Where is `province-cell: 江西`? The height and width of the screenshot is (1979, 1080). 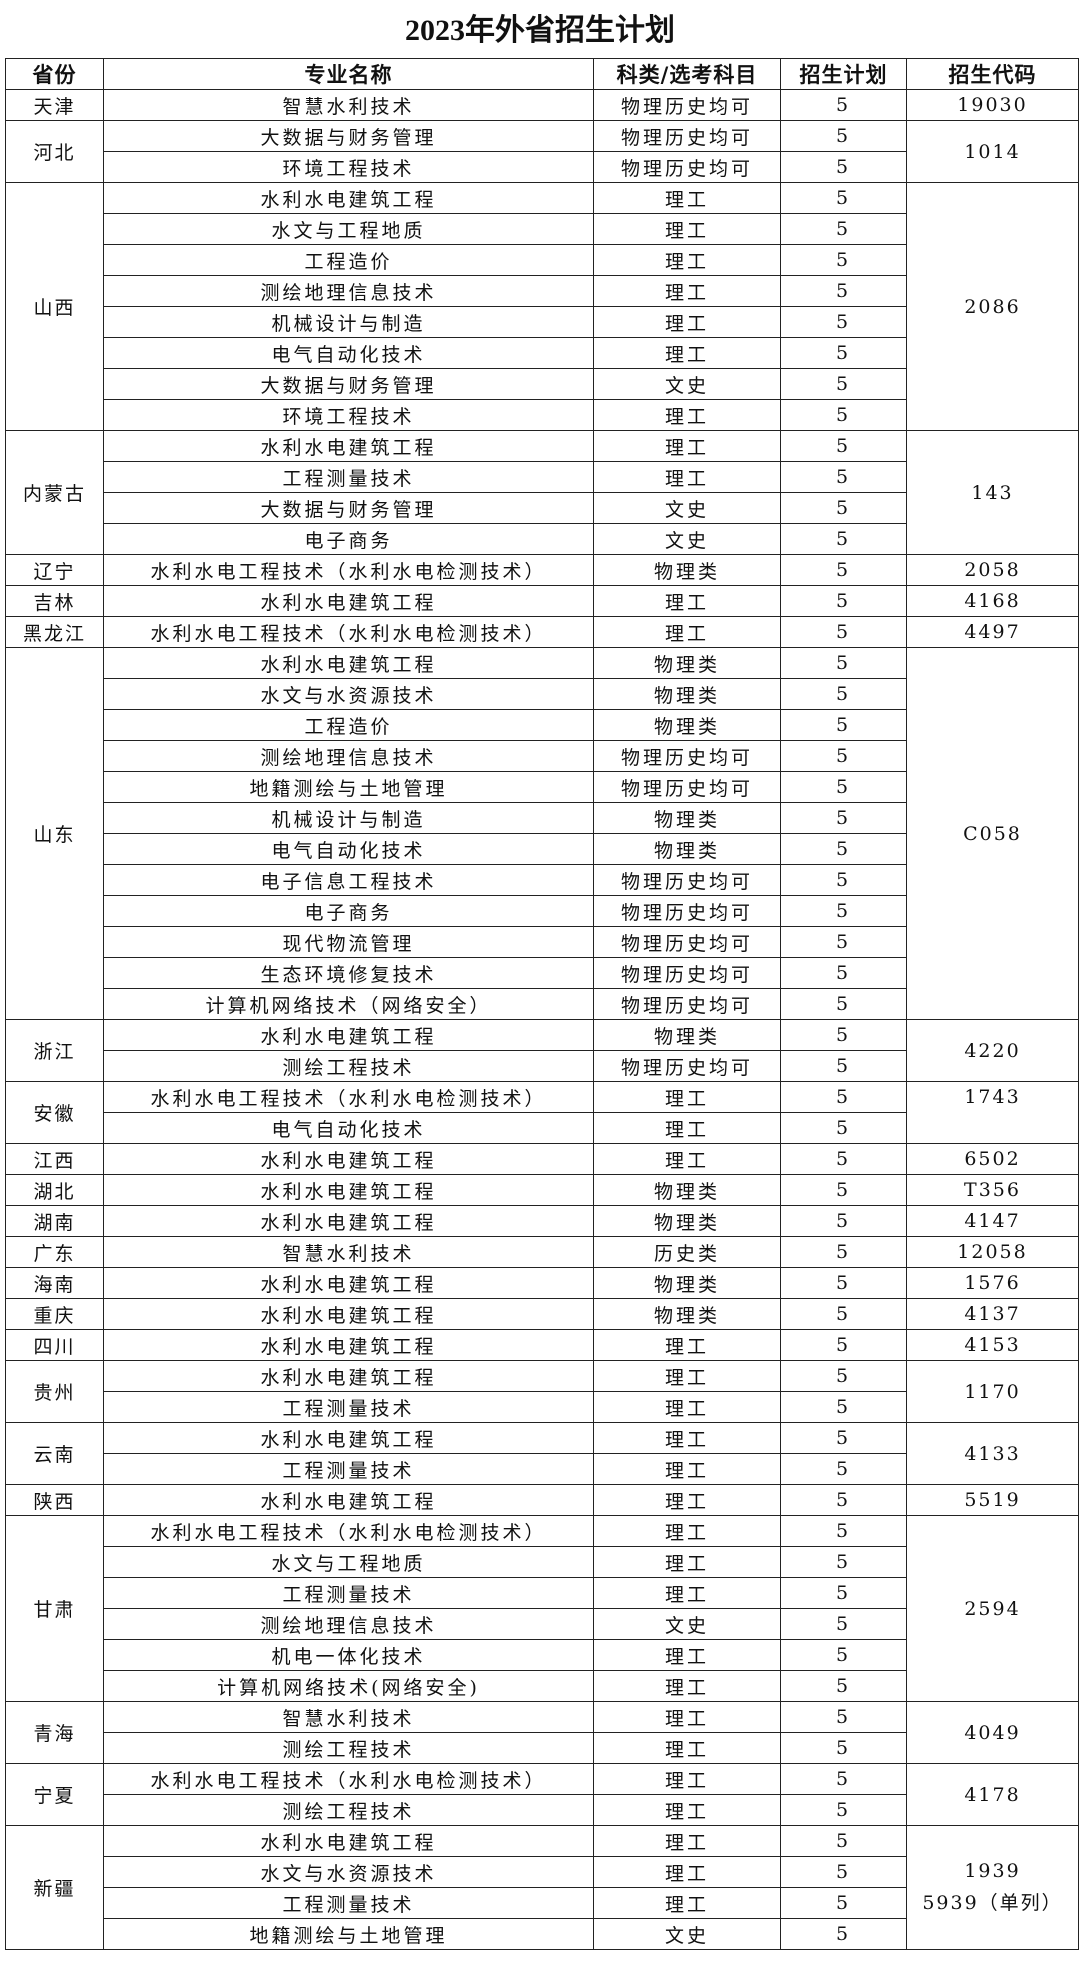 province-cell: 江西 is located at coordinates (54, 1159).